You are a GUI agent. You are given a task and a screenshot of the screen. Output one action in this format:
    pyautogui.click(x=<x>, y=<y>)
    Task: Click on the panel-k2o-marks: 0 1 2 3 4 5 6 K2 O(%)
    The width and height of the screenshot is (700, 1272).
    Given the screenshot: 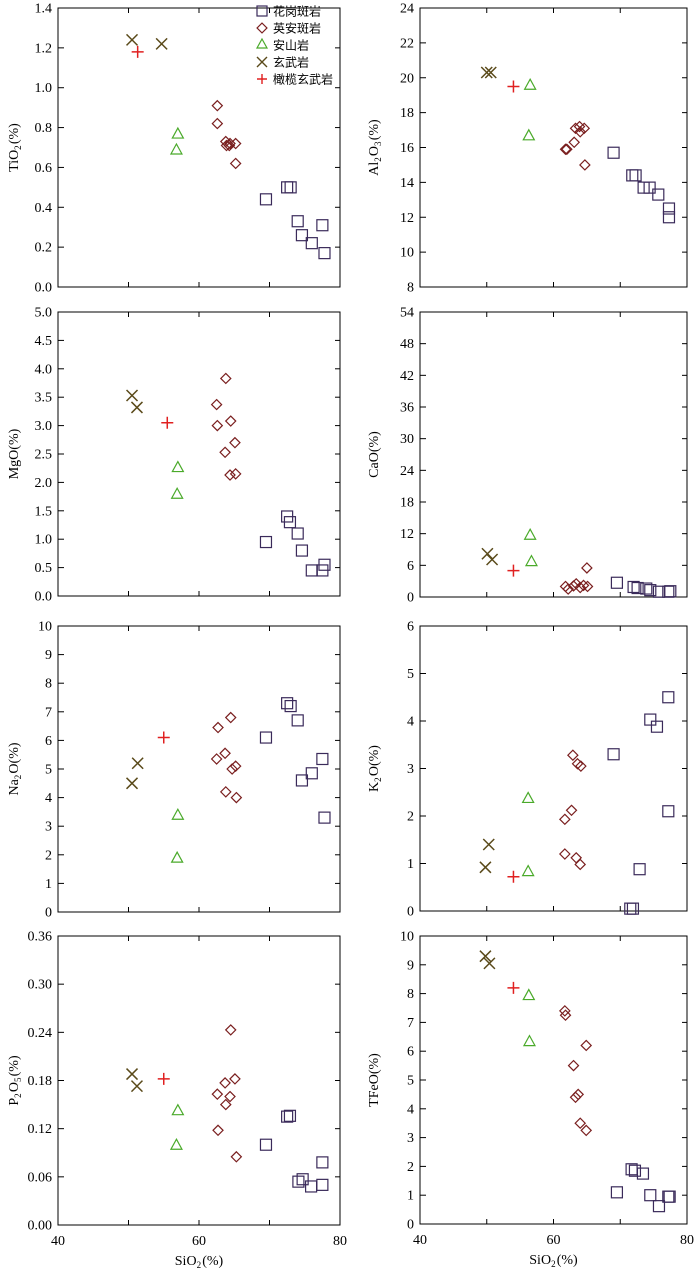 What is the action you would take?
    pyautogui.click(x=527, y=770)
    